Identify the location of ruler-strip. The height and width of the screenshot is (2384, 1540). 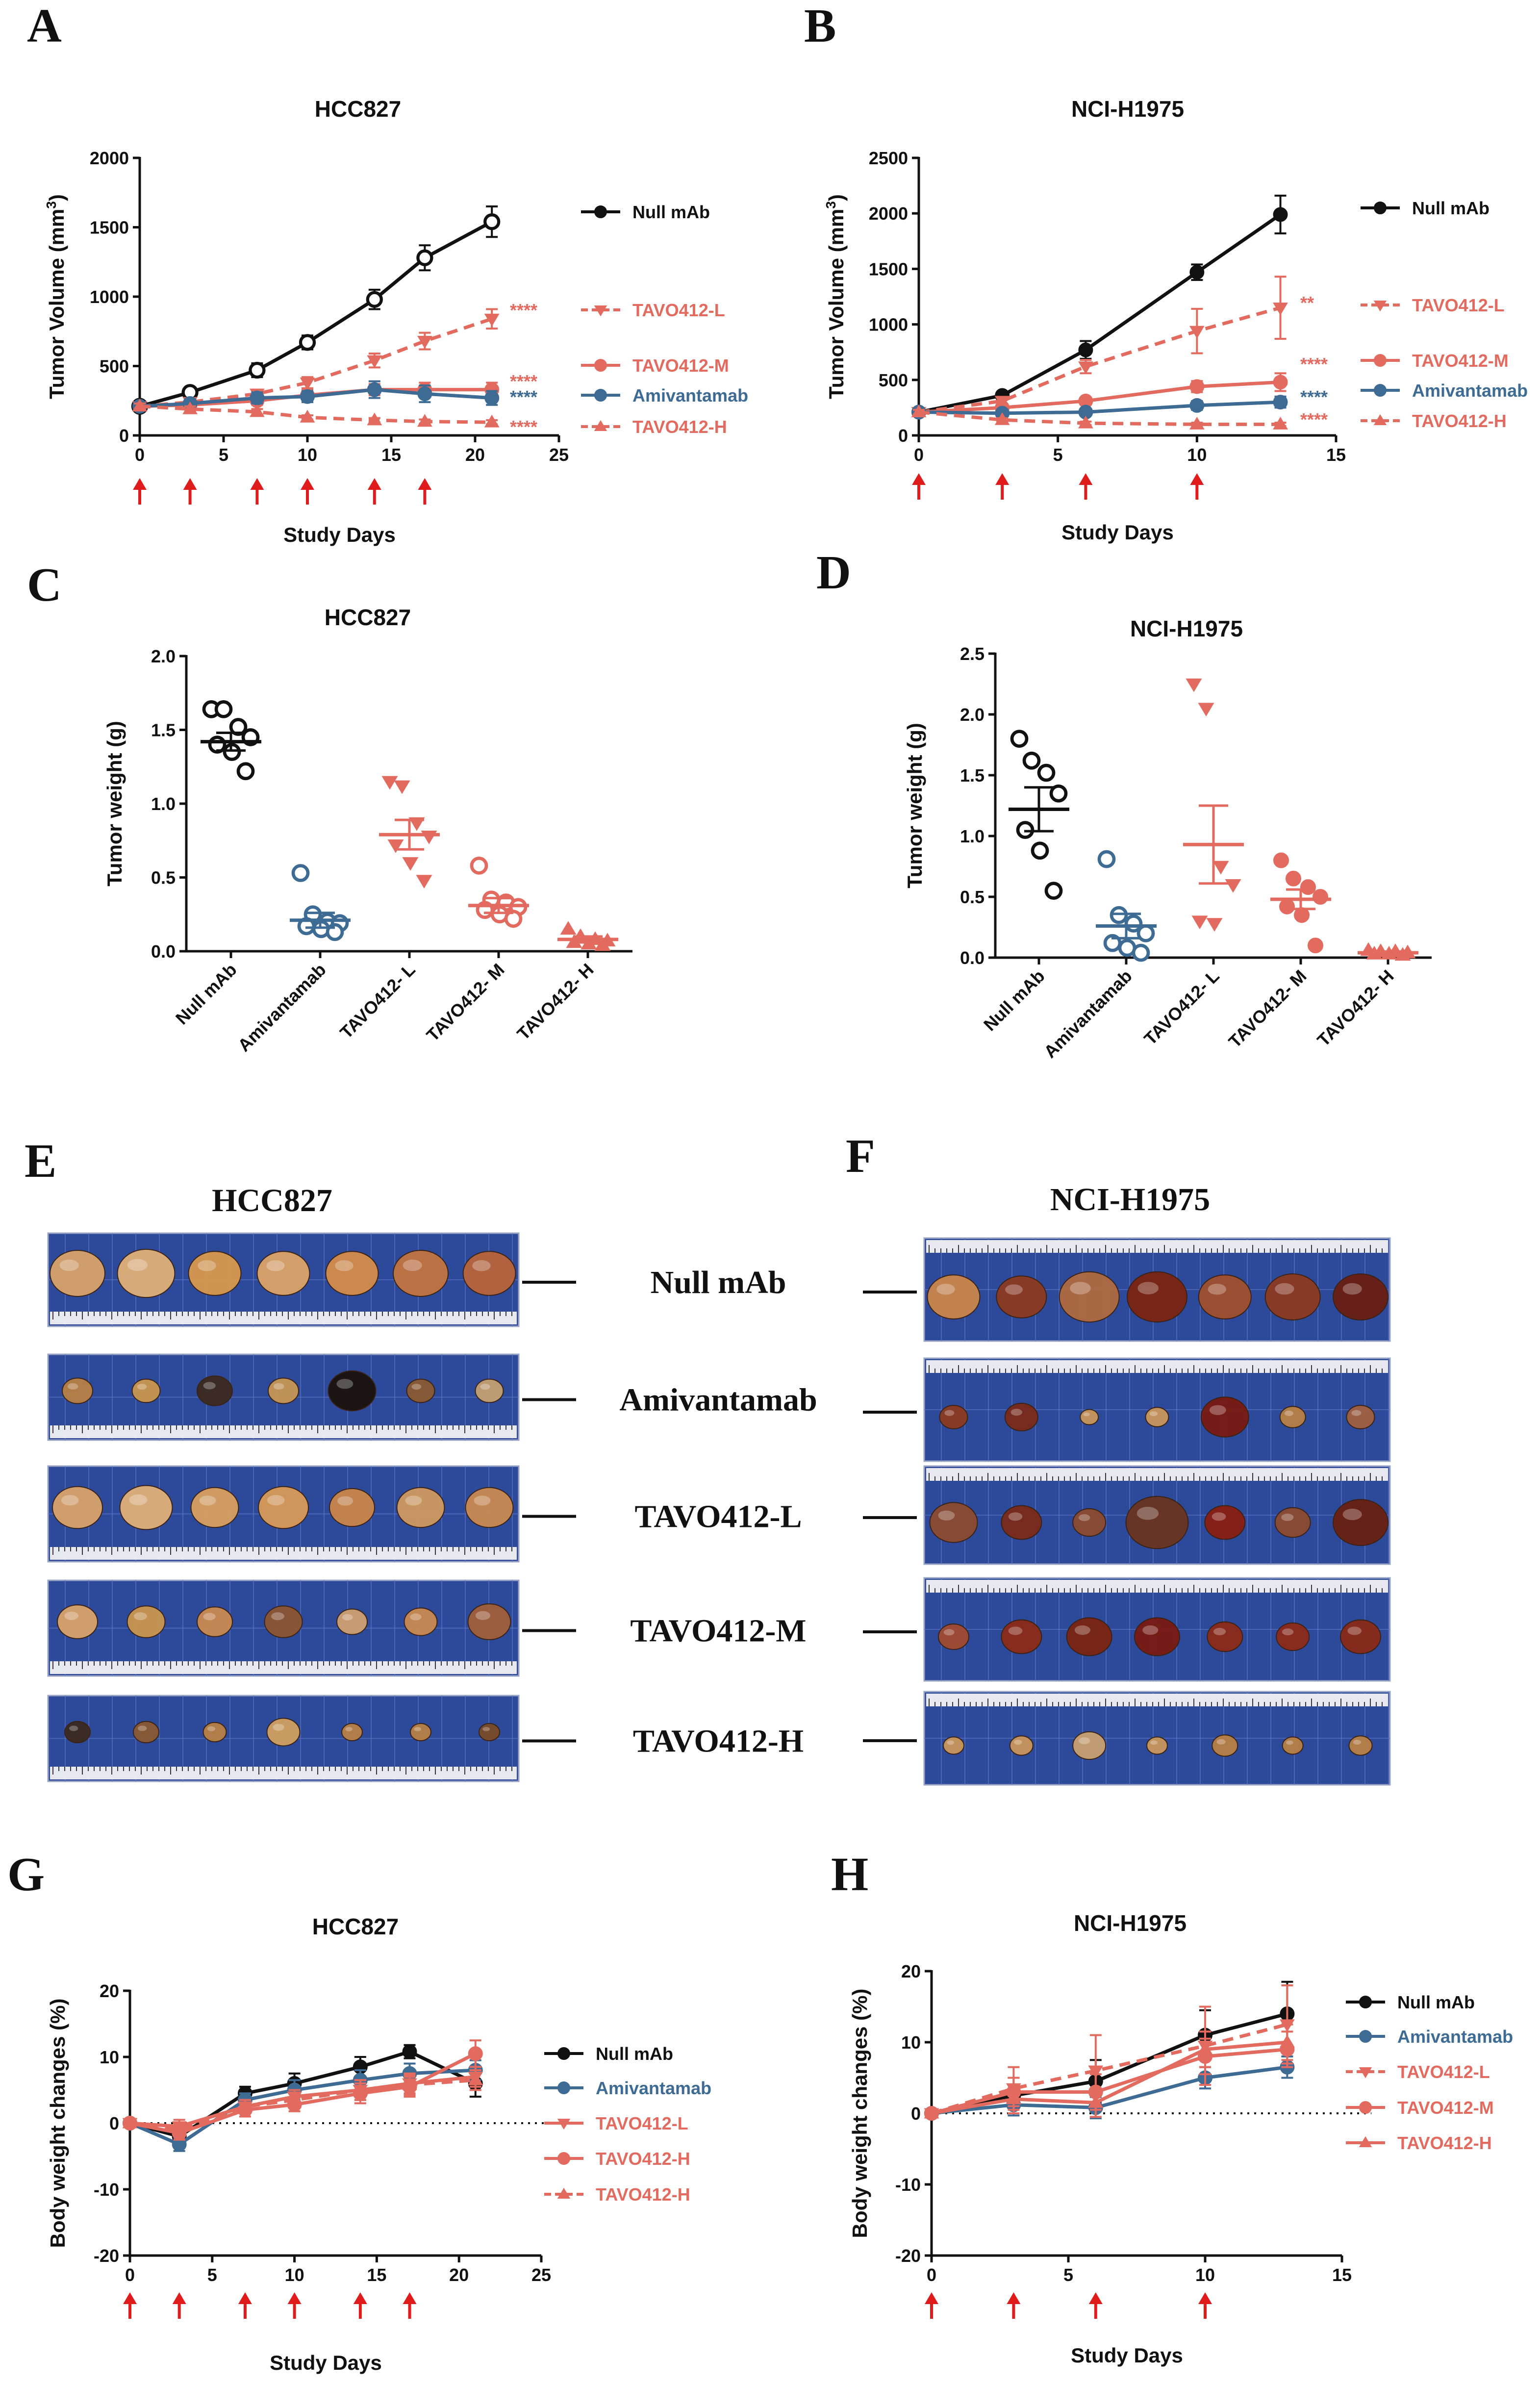
(283, 1431).